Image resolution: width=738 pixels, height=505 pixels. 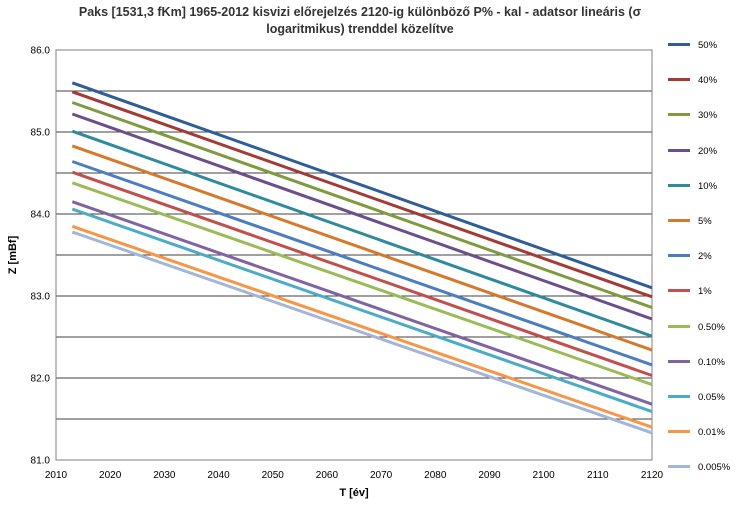 I want to click on legend-item: 10%, so click(x=703, y=186).